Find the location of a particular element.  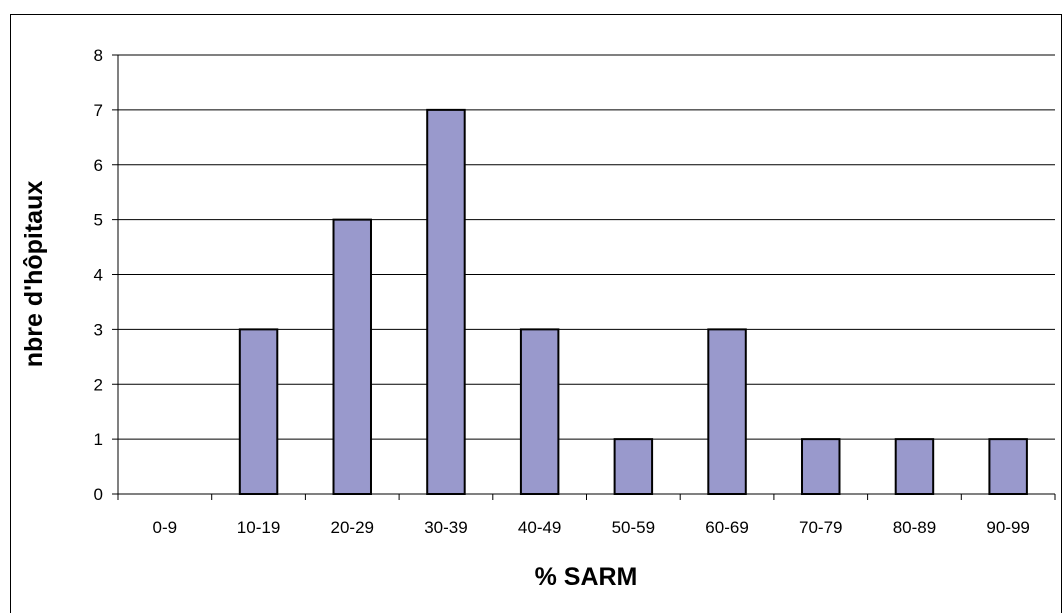

y-tick-label: 0 is located at coordinates (98, 494).